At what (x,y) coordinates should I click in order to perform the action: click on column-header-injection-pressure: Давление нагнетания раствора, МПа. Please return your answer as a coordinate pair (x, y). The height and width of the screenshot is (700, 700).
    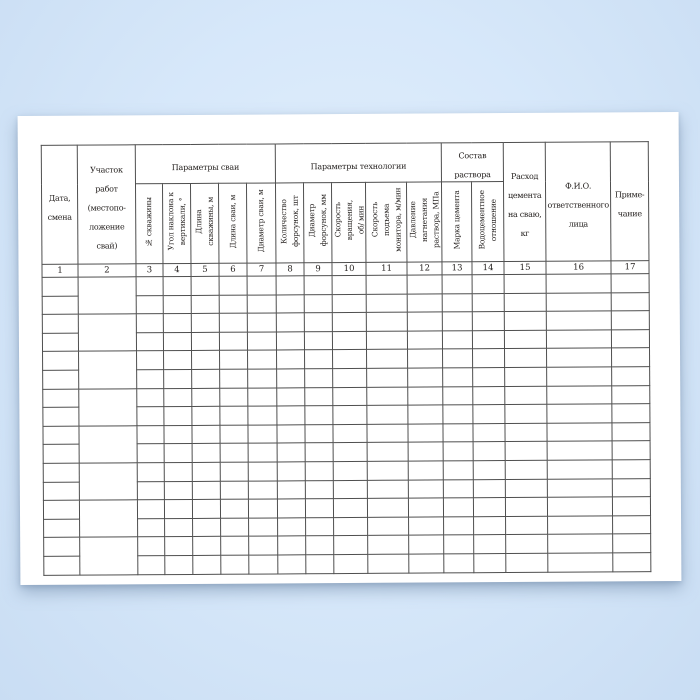
    Looking at the image, I should click on (424, 222).